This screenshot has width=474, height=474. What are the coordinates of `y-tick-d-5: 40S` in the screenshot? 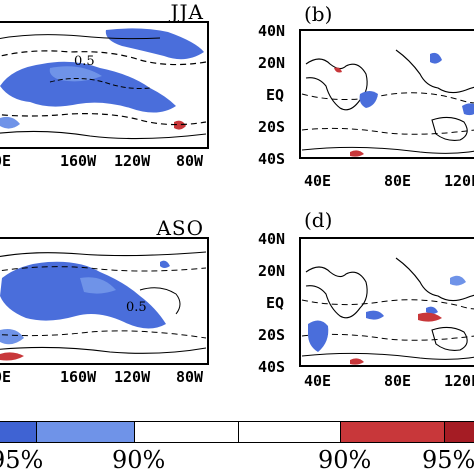 It's located at (272, 367).